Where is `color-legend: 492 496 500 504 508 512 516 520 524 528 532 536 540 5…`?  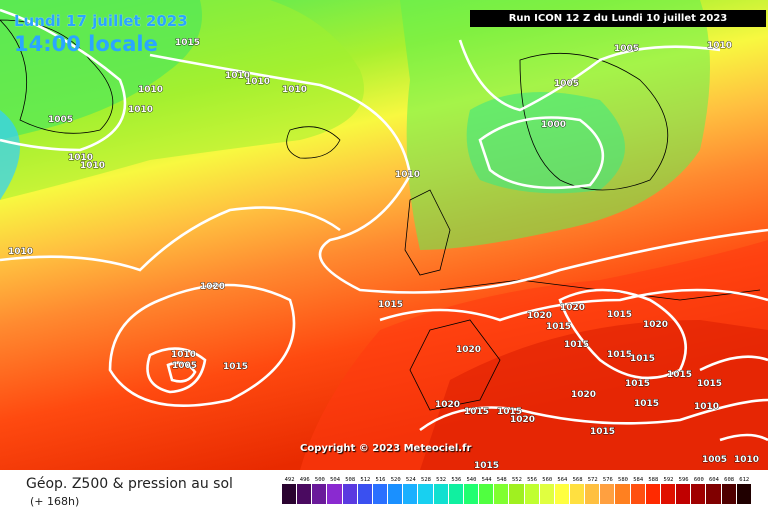 color-legend: 492 496 500 504 508 512 516 520 524 528 532 536 540 5… is located at coordinates (517, 490).